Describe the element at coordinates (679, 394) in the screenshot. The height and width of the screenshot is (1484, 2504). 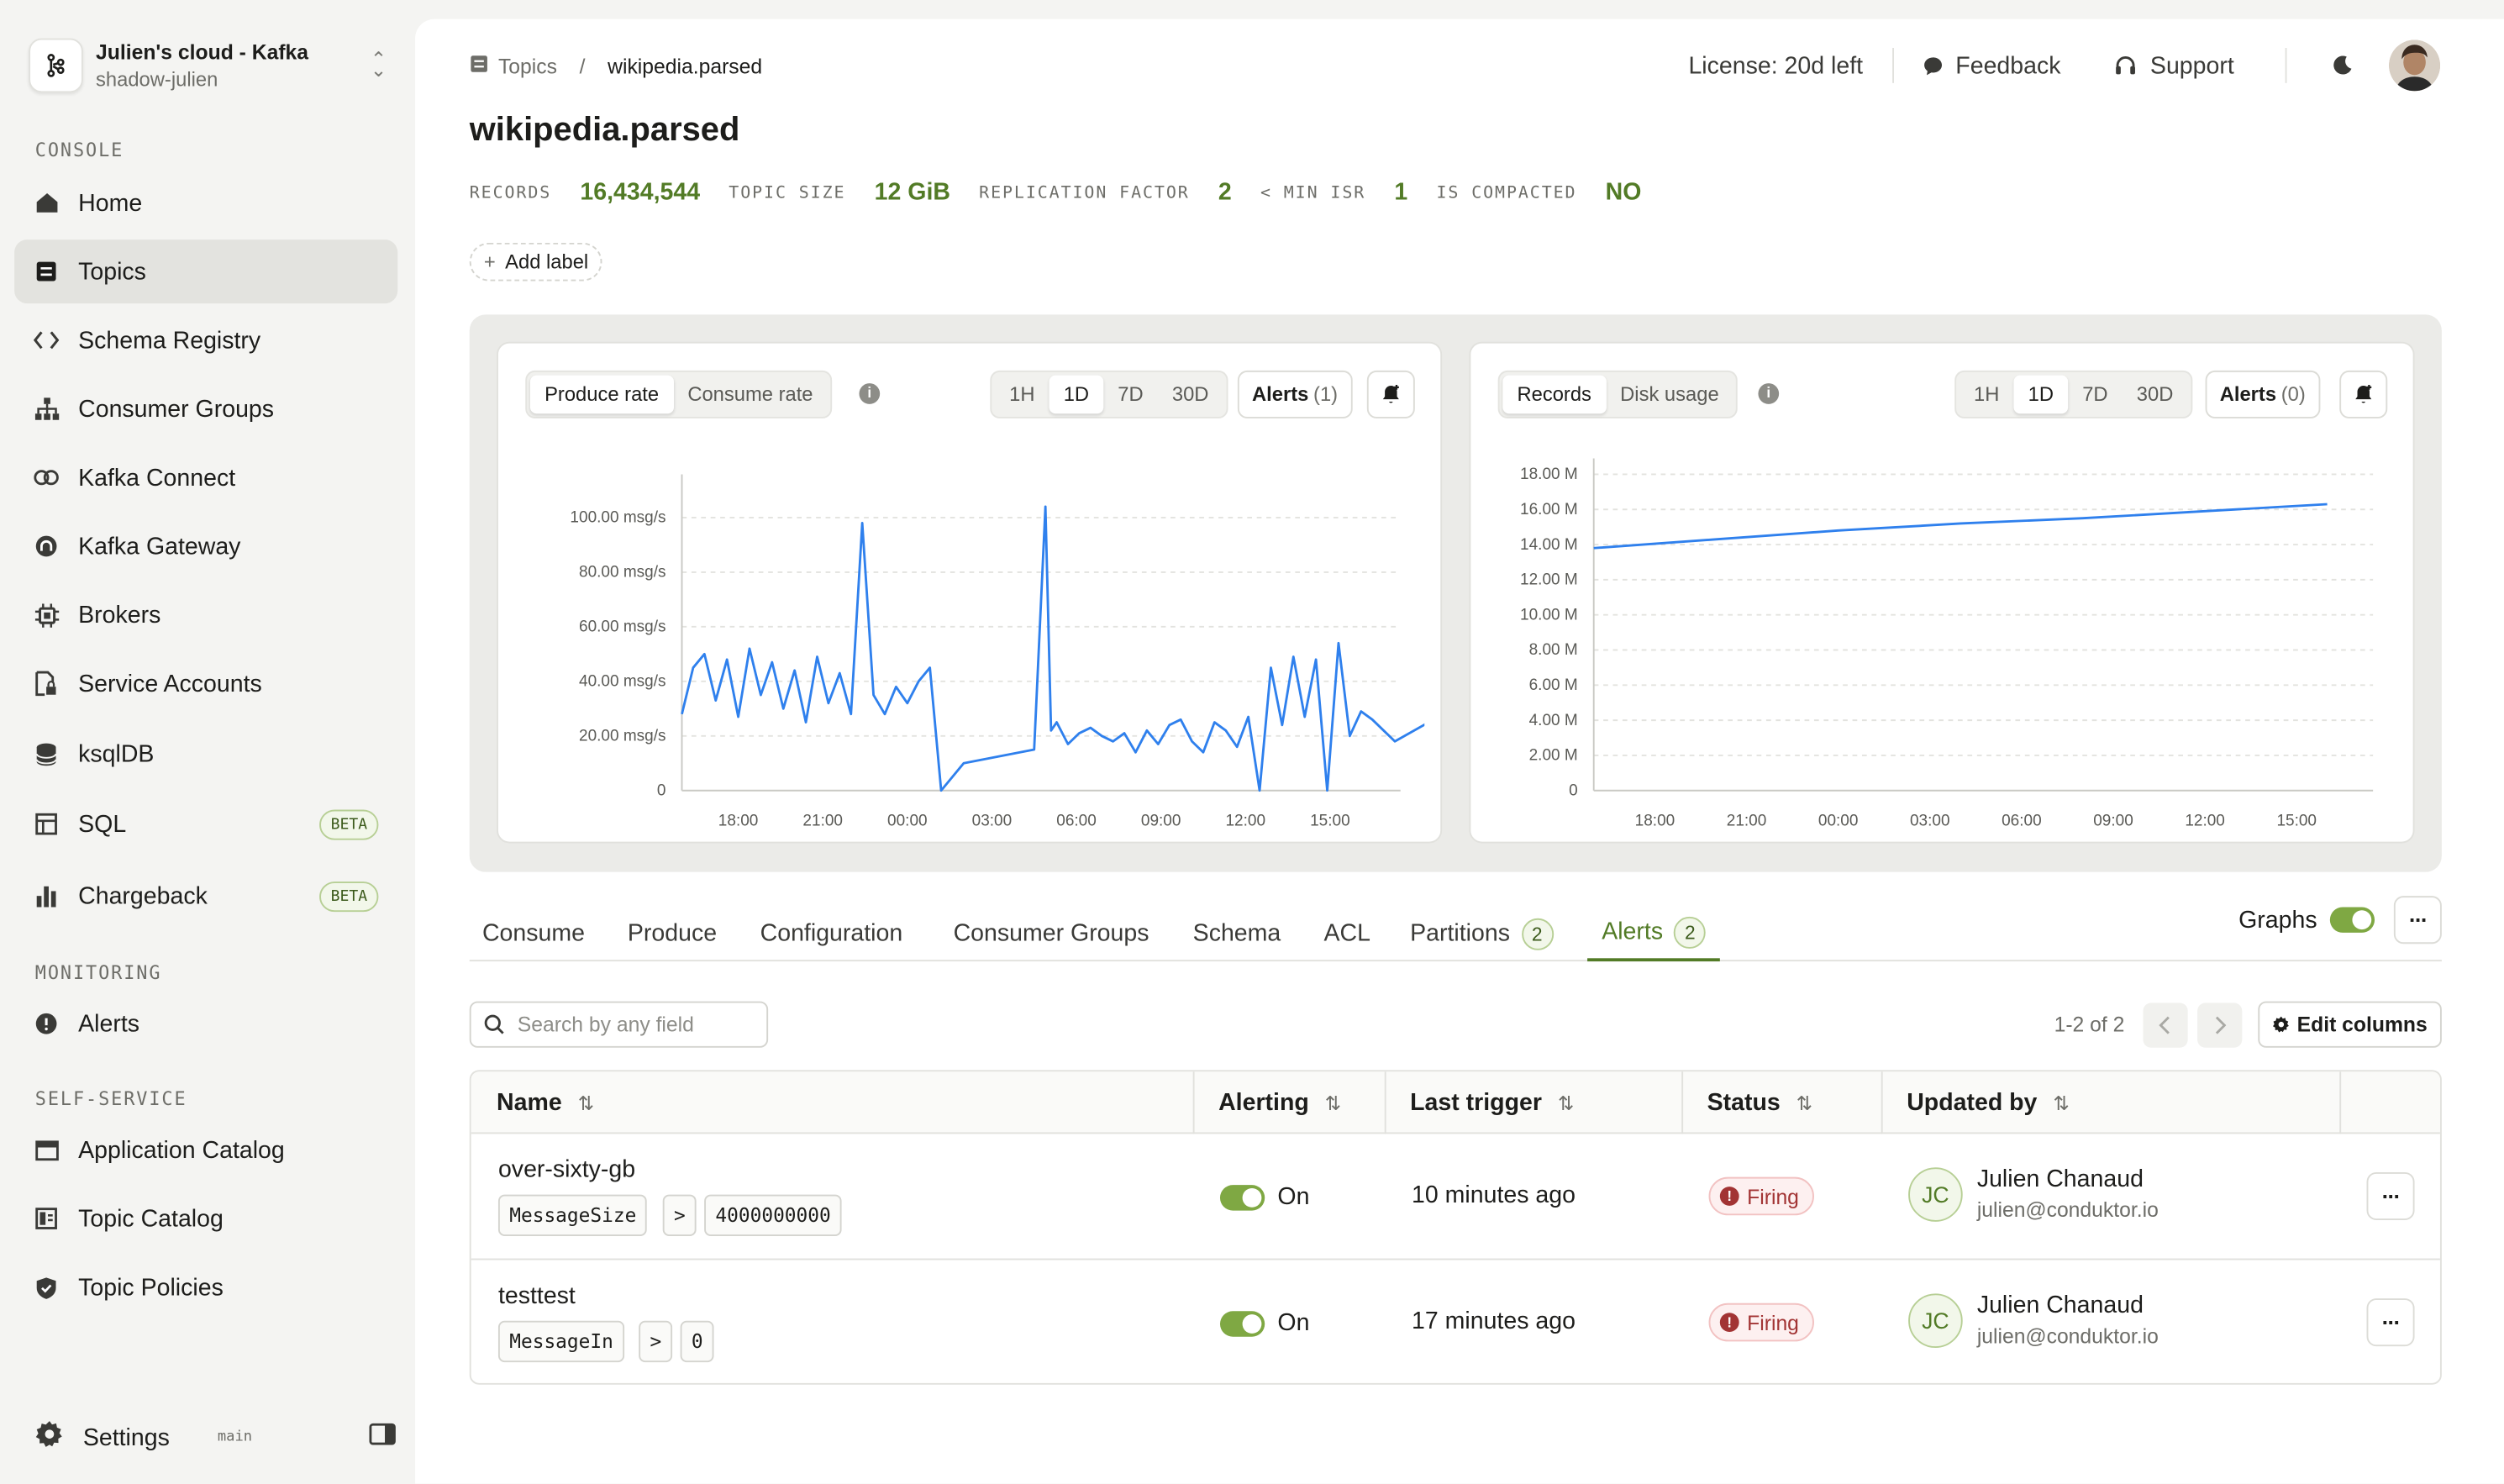
I see `metric-toggle: Produce rate Consume rate` at that location.